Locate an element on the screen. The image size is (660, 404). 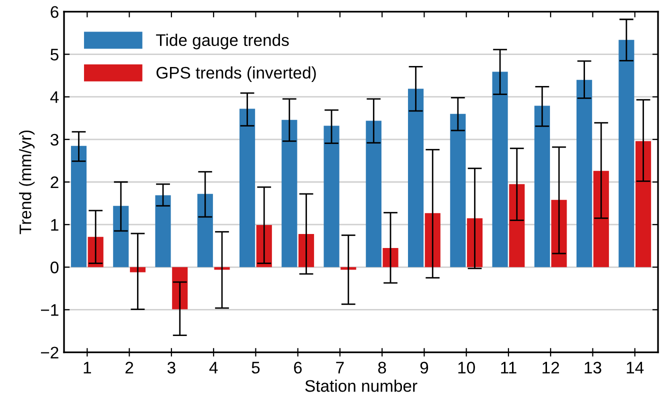
y-axis-title: Trend (mm/yr) is located at coordinates (27, 182).